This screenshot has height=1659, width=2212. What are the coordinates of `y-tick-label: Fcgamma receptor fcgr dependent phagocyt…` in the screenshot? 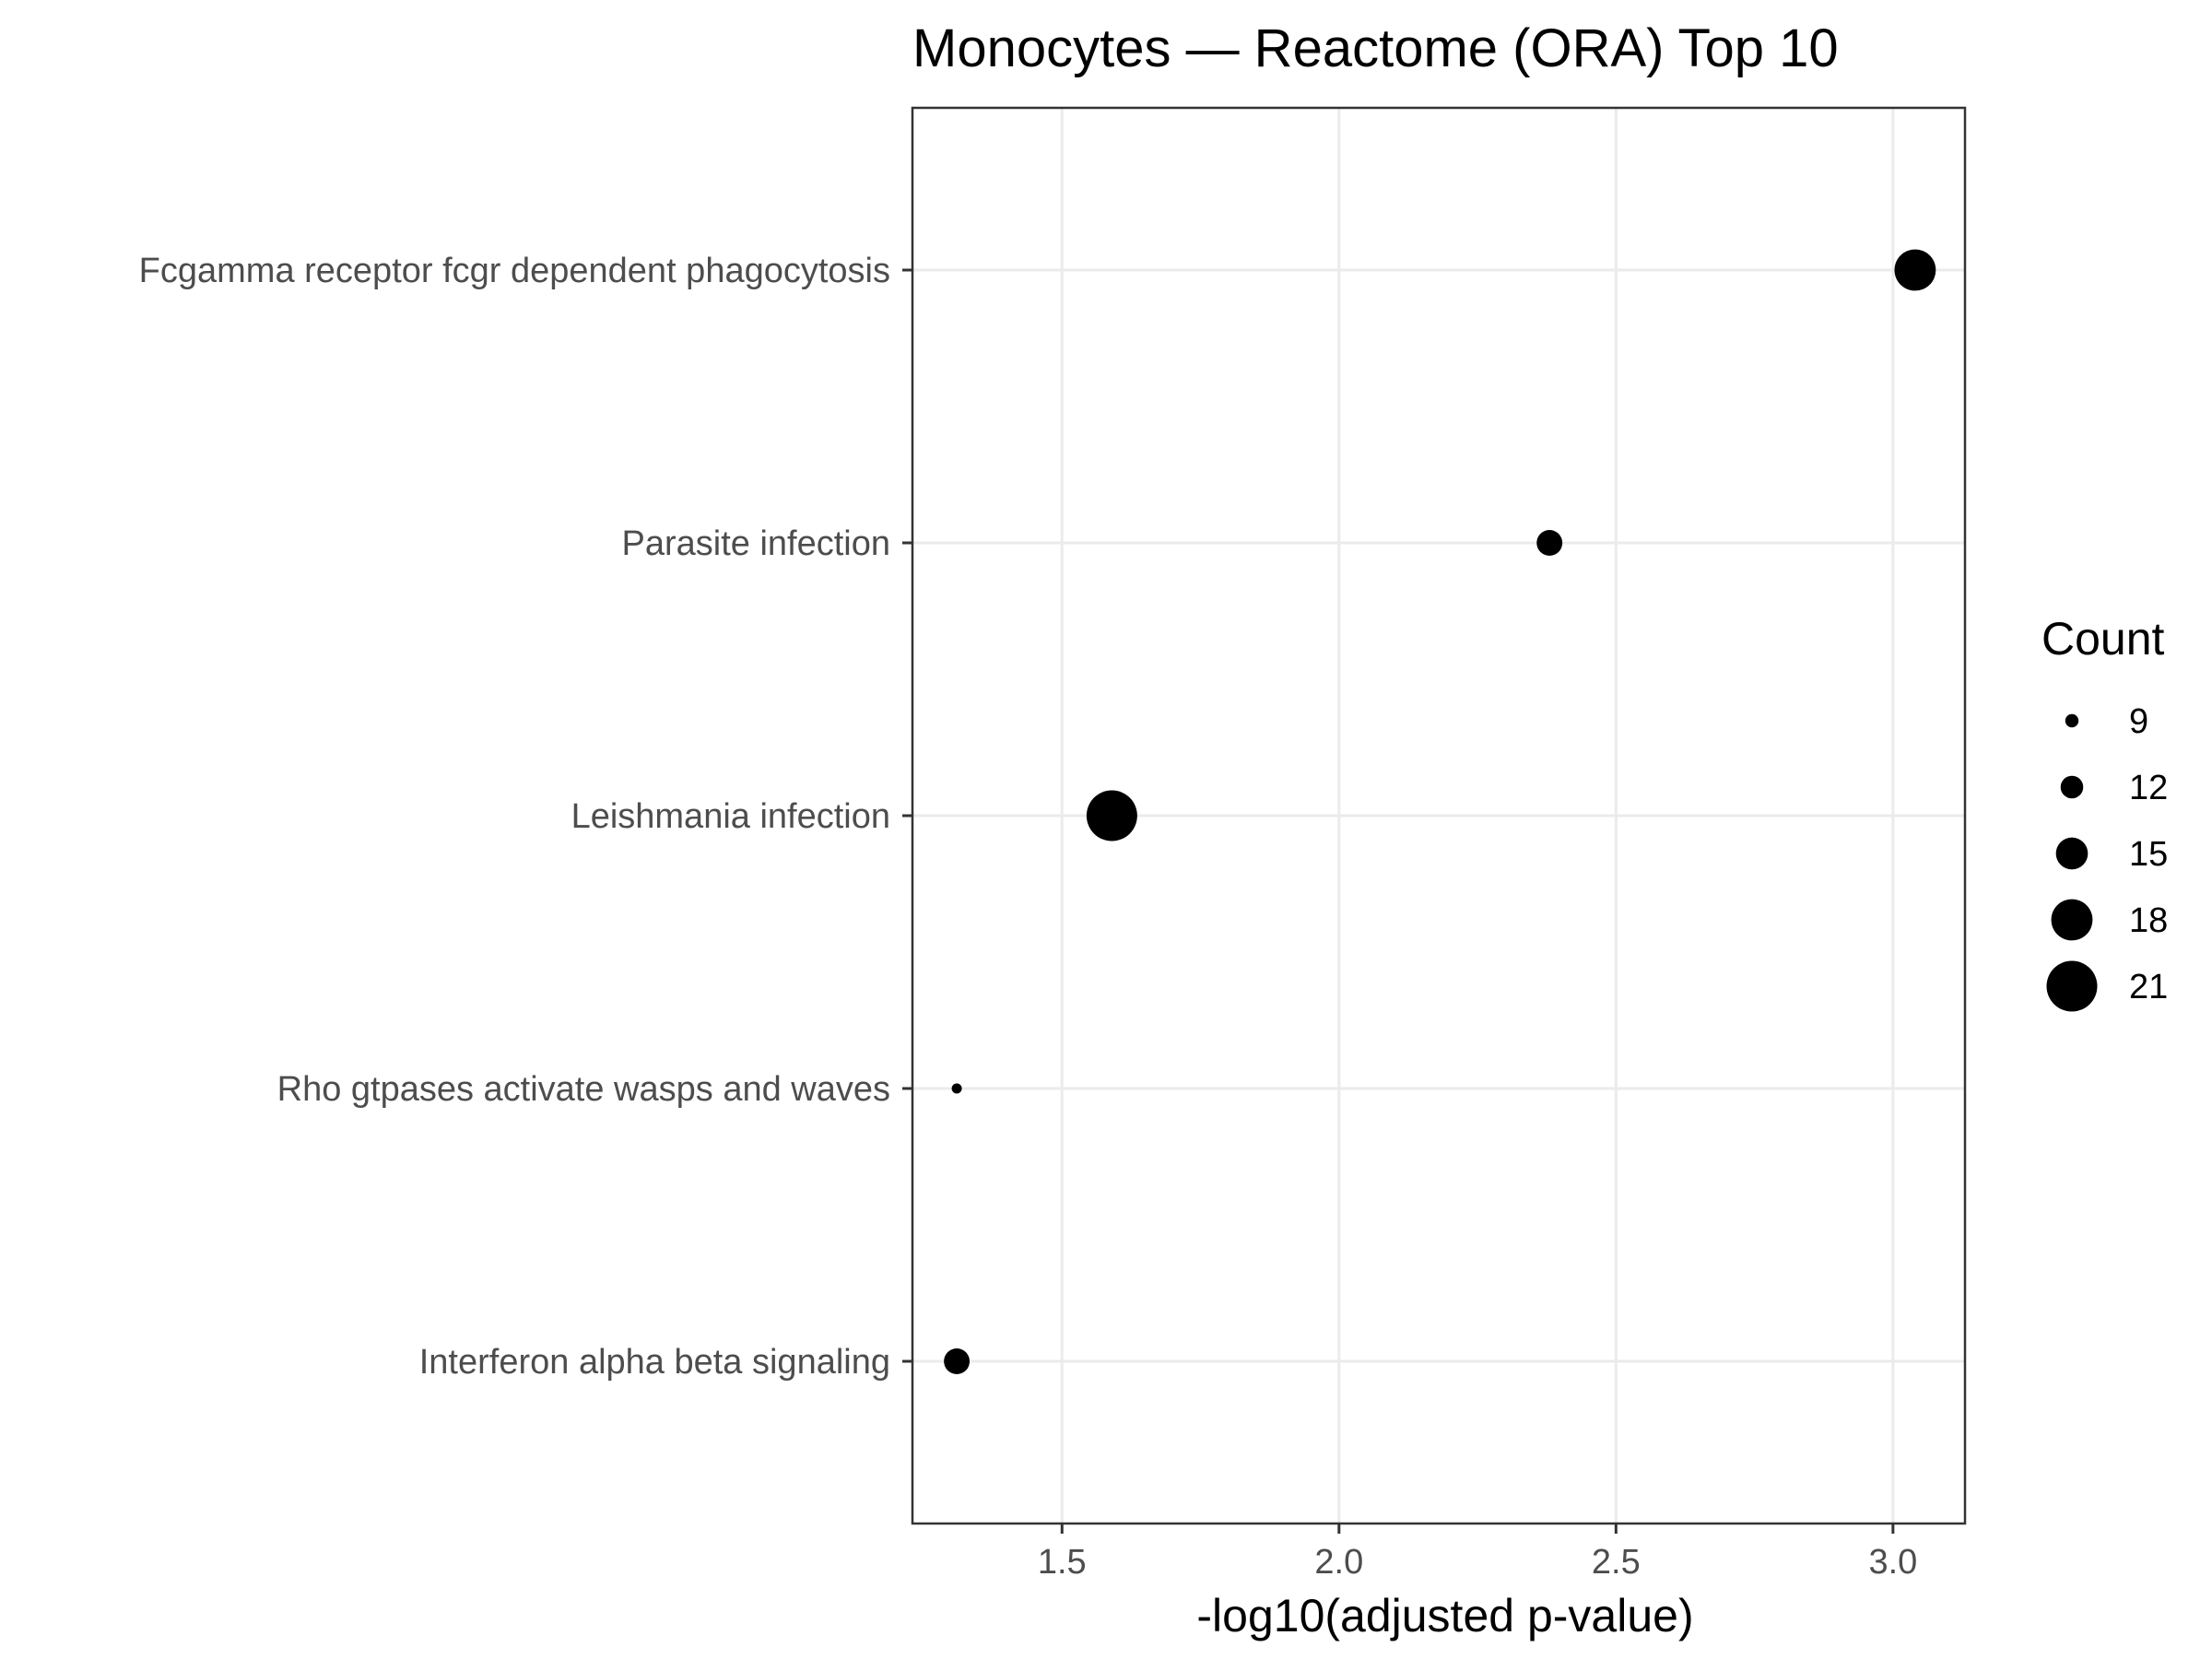 It's located at (514, 271).